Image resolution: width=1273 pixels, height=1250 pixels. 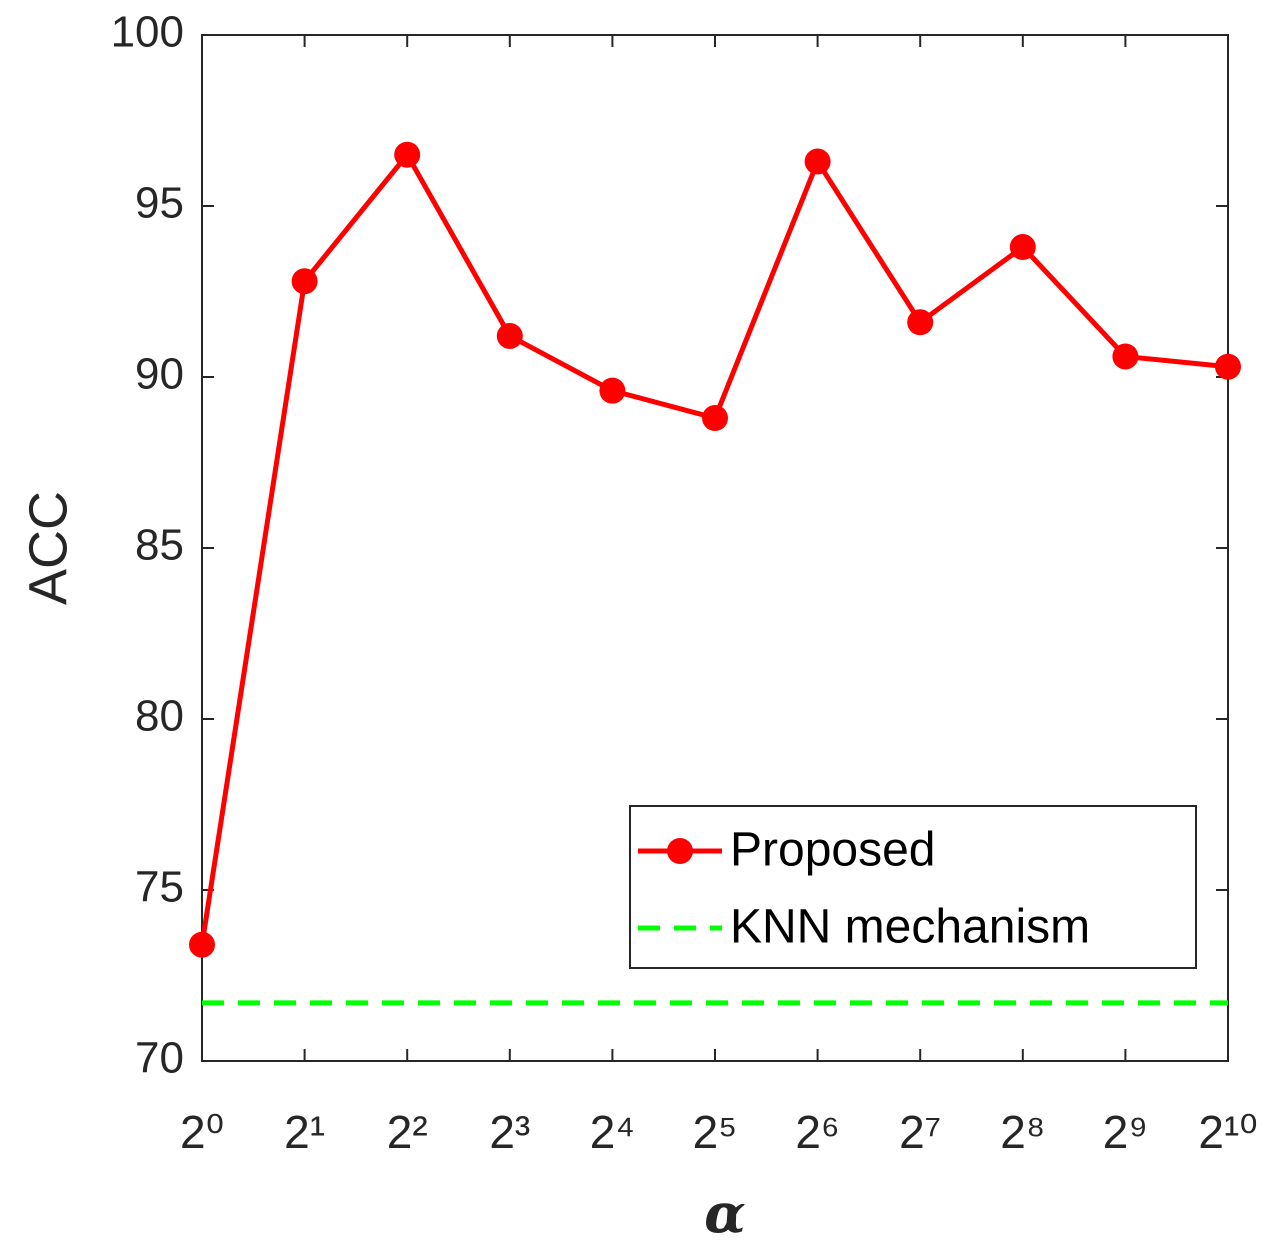 What do you see at coordinates (1125, 1132) in the screenshot?
I see `x-tick-label: 2⁹` at bounding box center [1125, 1132].